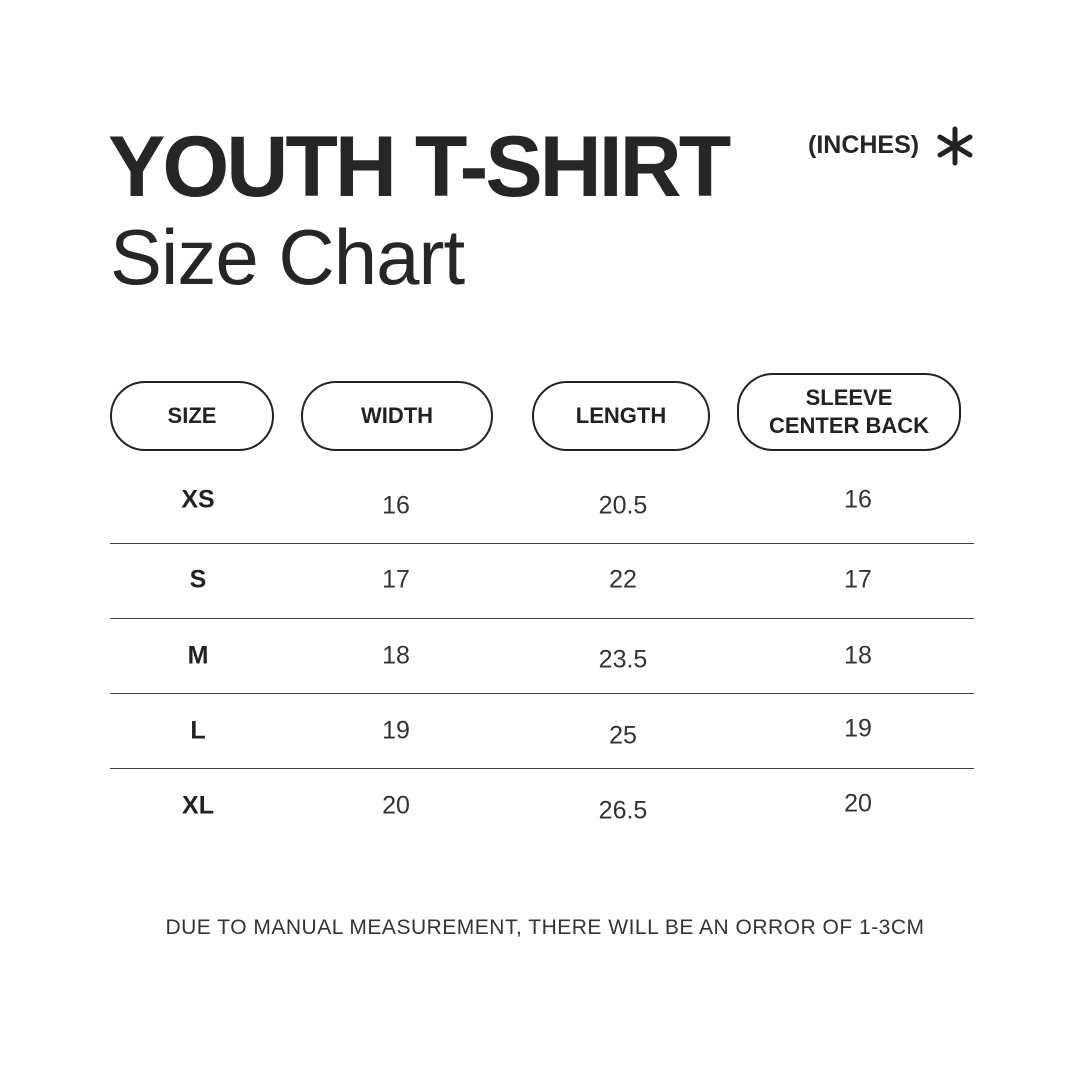 The width and height of the screenshot is (1080, 1080). What do you see at coordinates (198, 805) in the screenshot?
I see `size-label: XL` at bounding box center [198, 805].